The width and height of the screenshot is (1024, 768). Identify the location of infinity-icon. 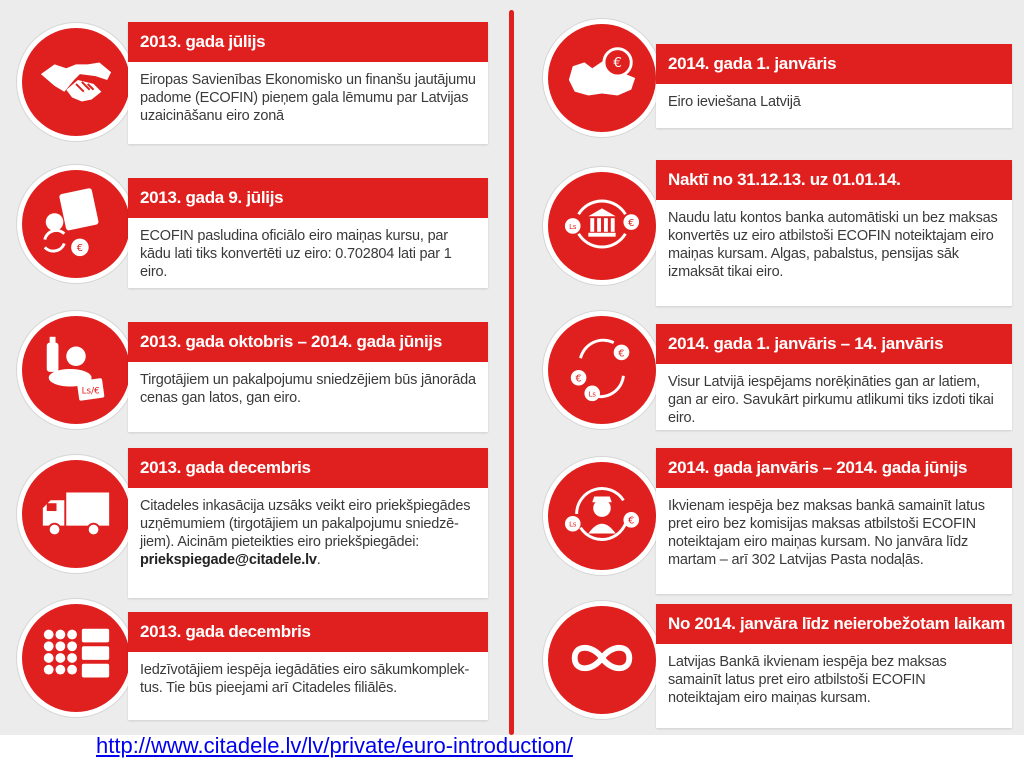
(602, 660).